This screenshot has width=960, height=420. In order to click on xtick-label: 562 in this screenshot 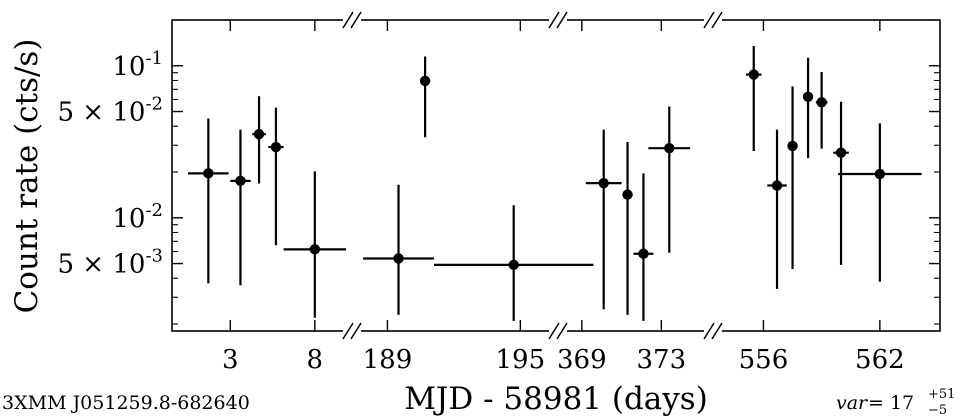, I will do `click(880, 360)`.